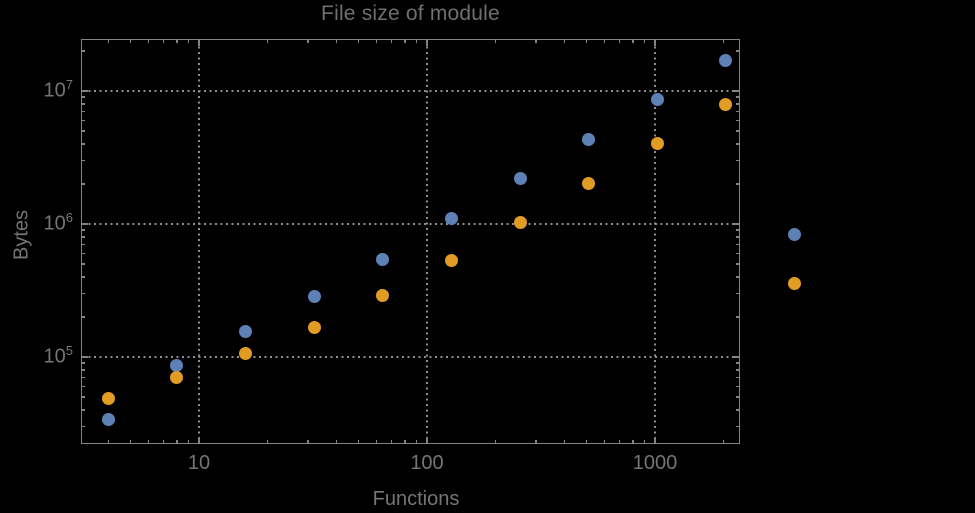 Image resolution: width=975 pixels, height=513 pixels. Describe the element at coordinates (410, 13) in the screenshot. I see `chart-title: File size of module` at that location.